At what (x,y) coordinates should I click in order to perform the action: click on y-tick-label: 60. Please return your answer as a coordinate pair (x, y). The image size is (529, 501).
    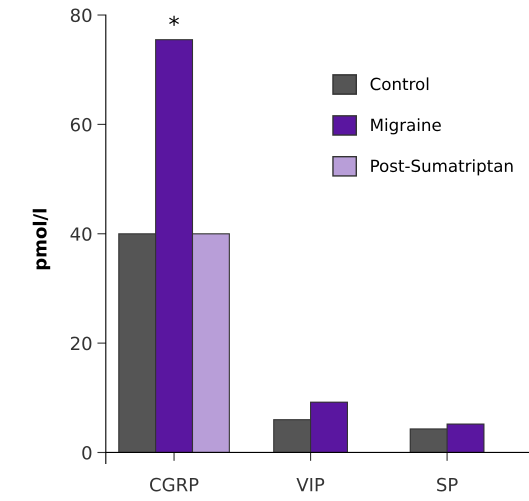
    Looking at the image, I should click on (81, 125).